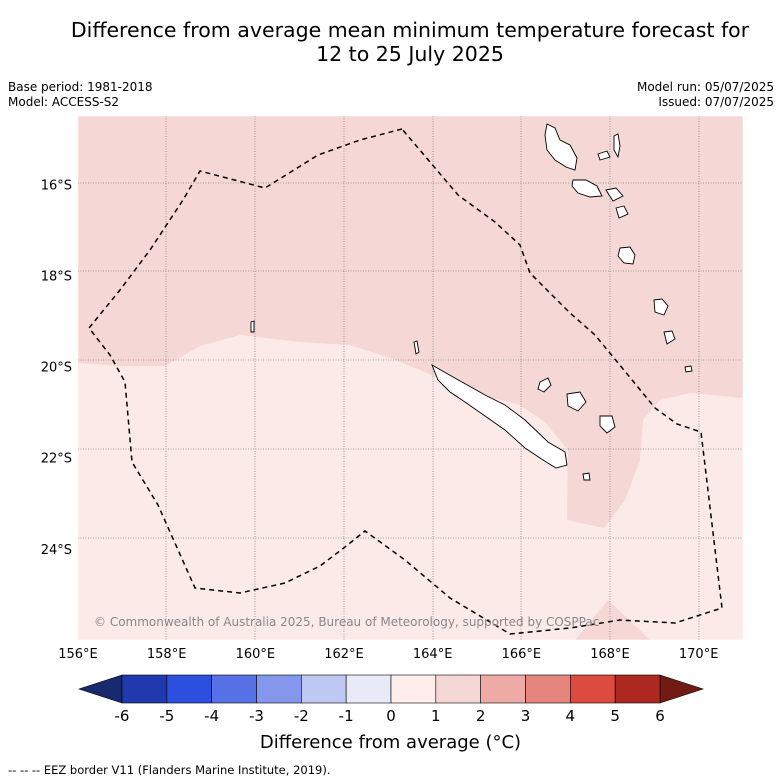 This screenshot has width=781, height=781. I want to click on vanuatu-espiritu-santo, so click(561, 147).